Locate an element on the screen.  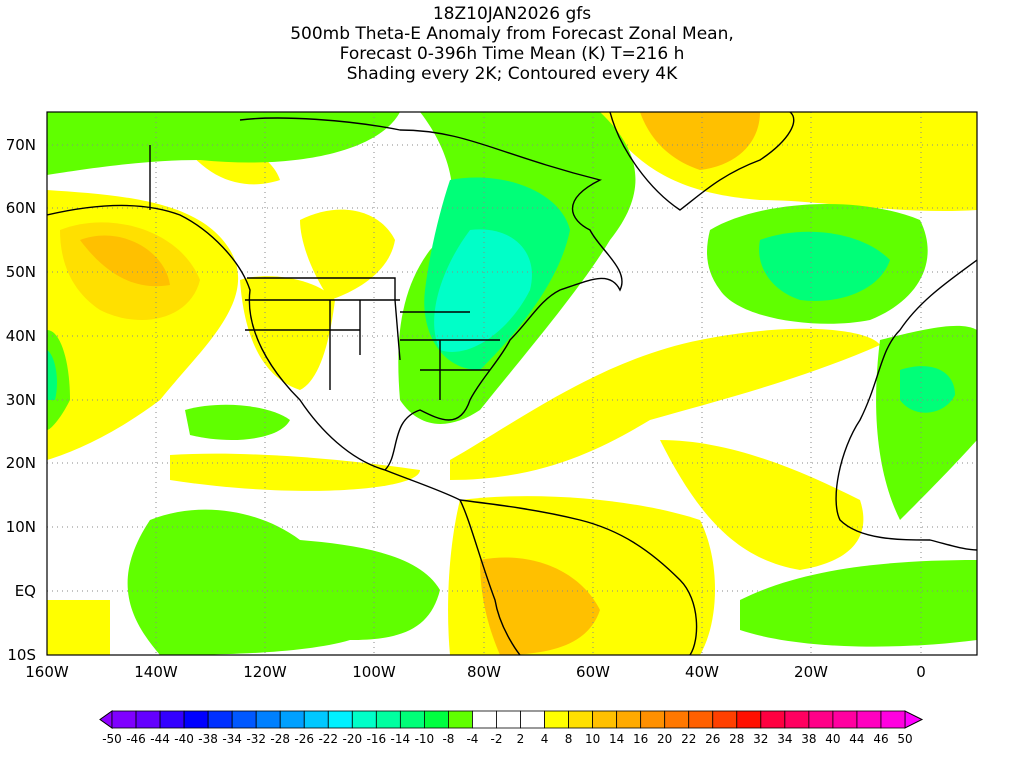
colorbar-label: 8 is located at coordinates (568, 739).